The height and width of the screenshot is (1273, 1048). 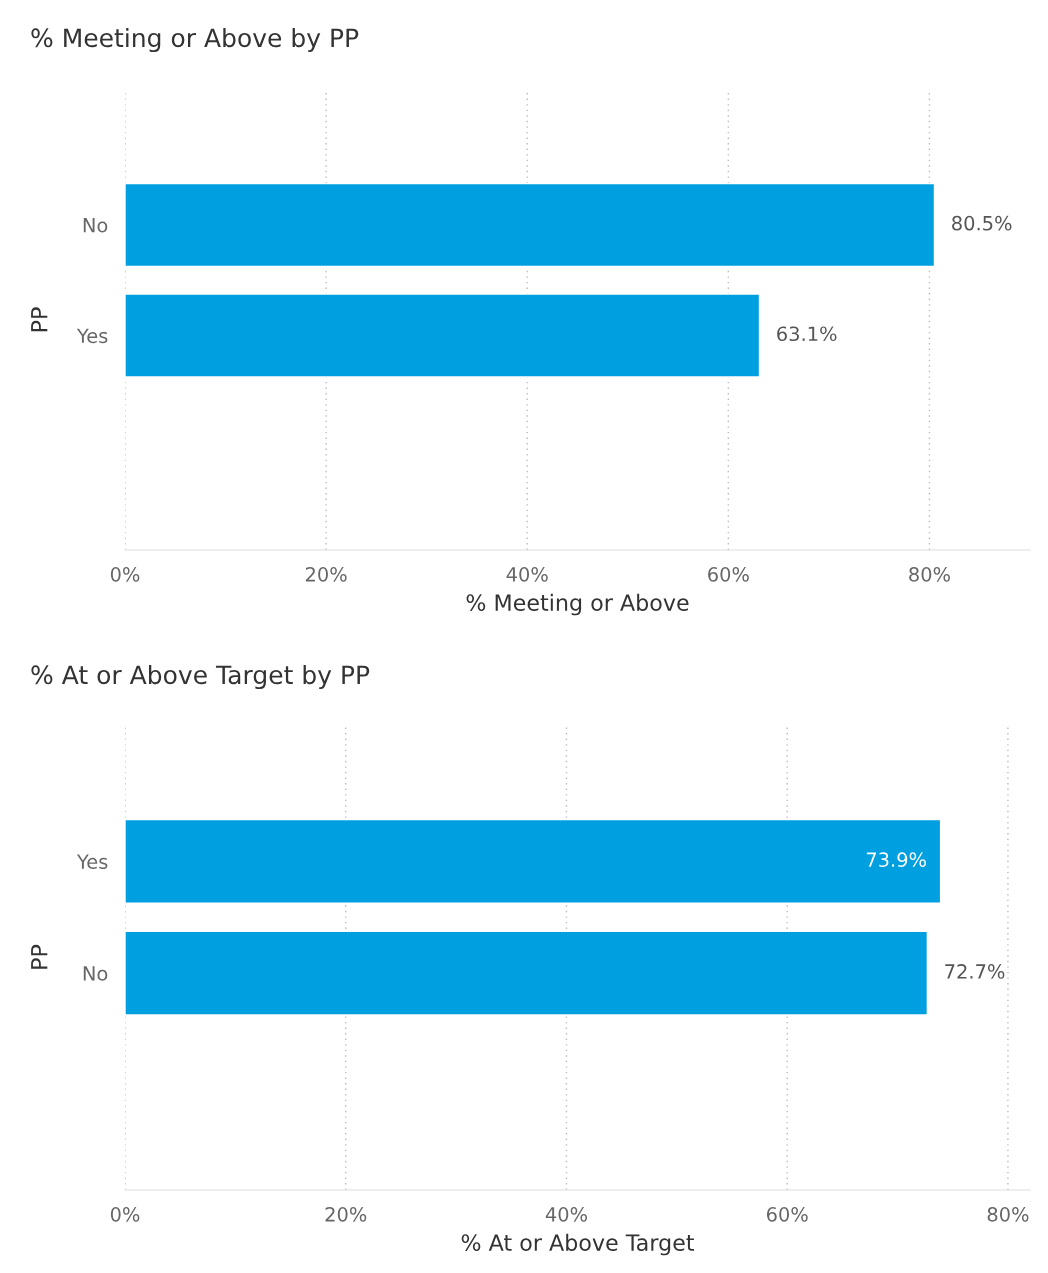 I want to click on data-label: 72.7%, so click(x=975, y=971).